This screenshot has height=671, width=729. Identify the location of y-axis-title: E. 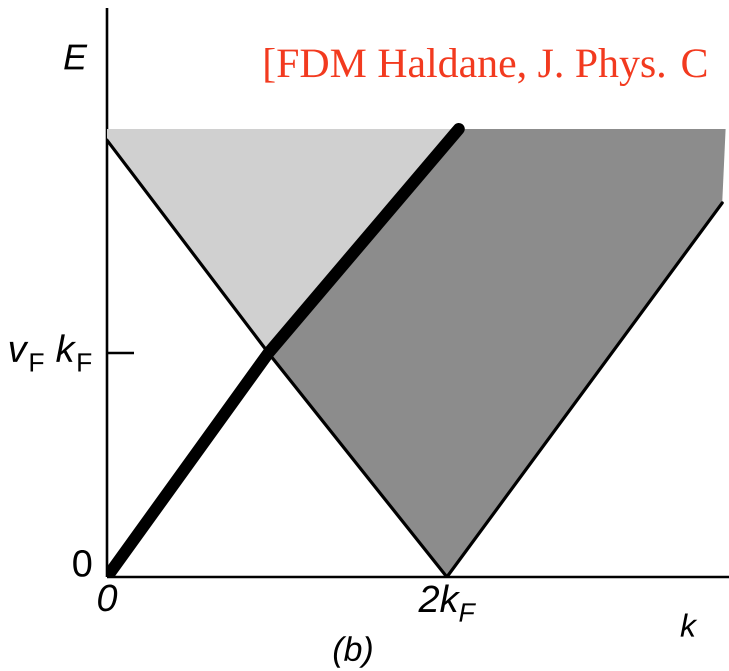
(76, 57).